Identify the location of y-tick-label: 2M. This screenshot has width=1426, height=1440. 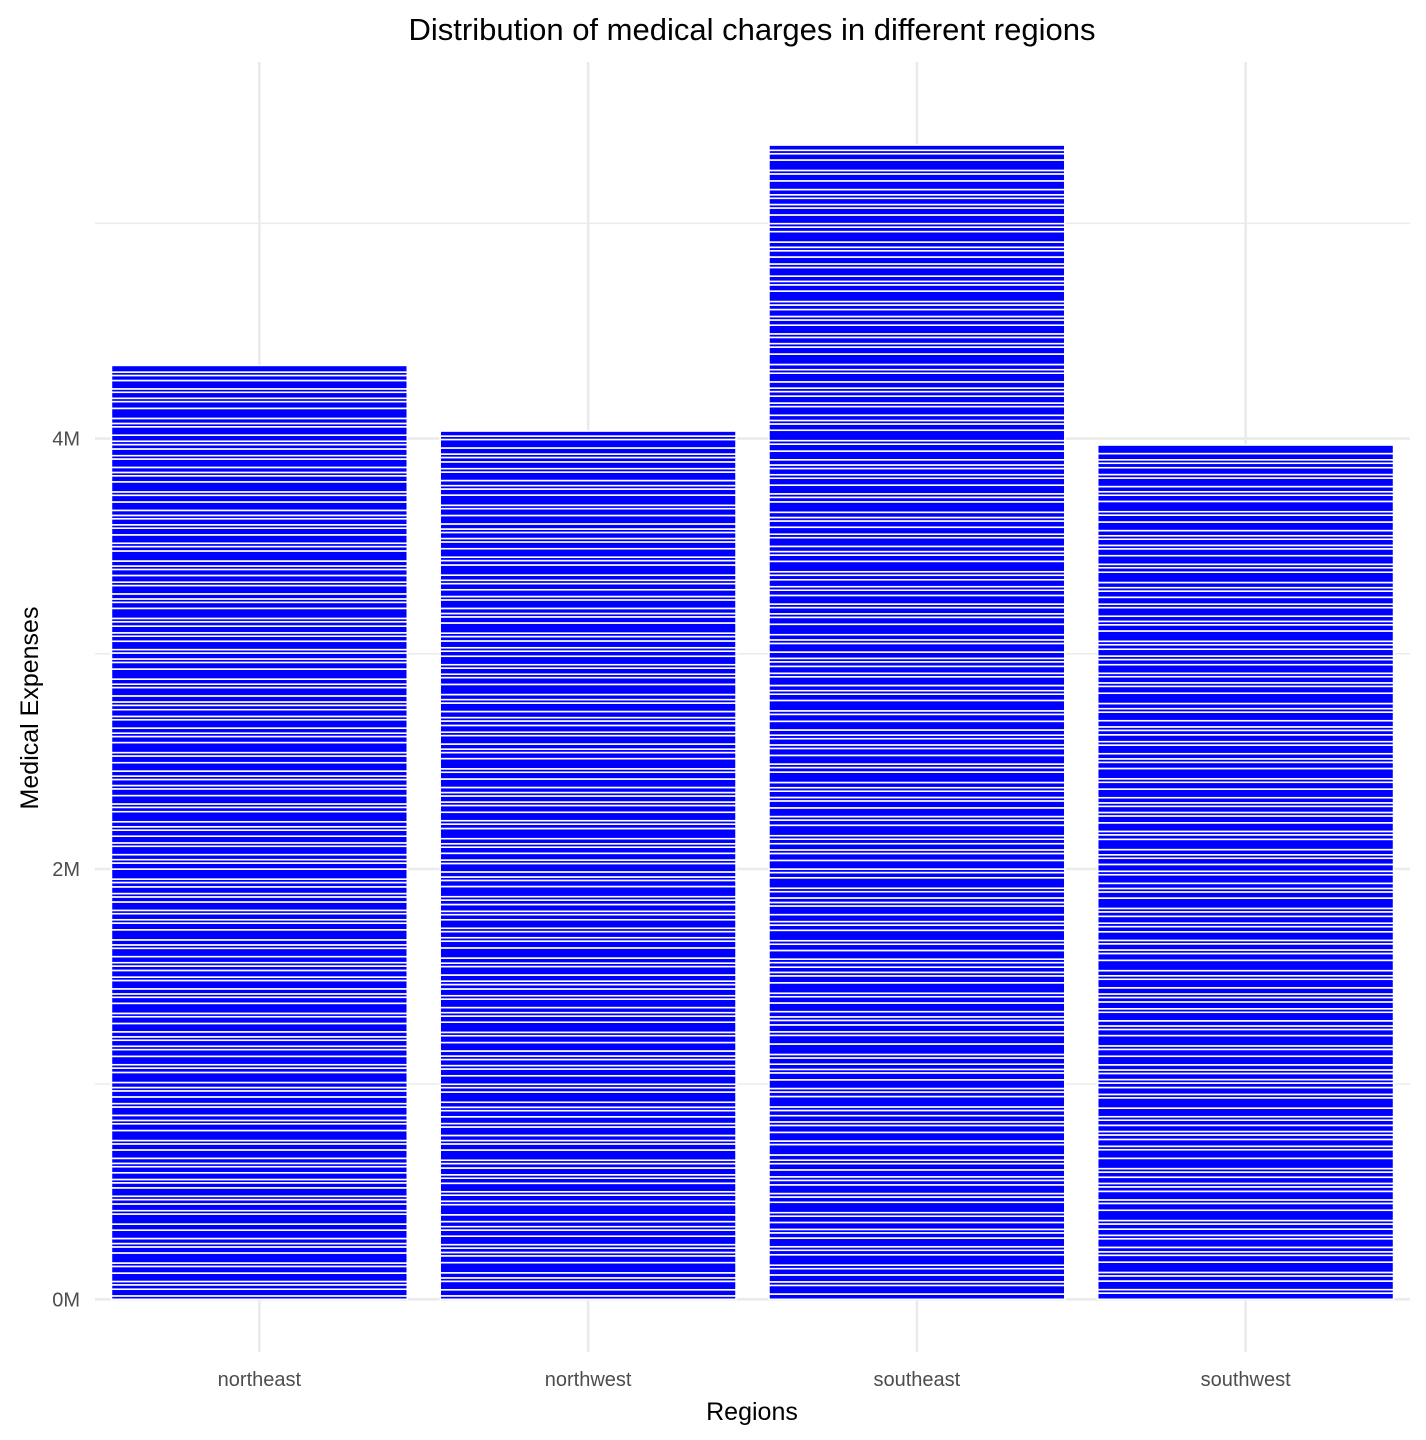
(66, 870).